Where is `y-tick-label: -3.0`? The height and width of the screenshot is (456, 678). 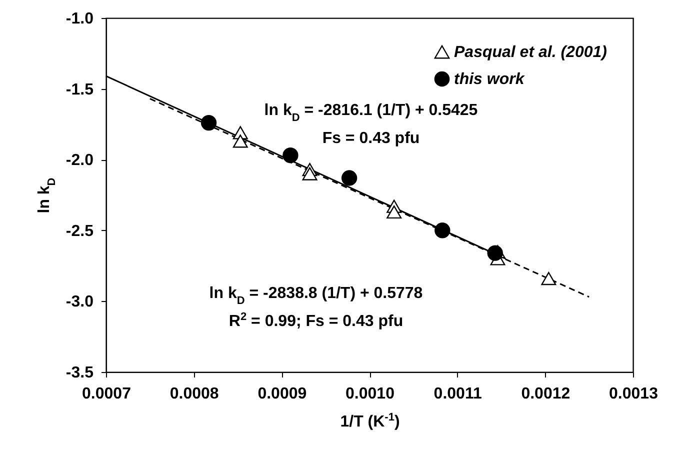
y-tick-label: -3.0 is located at coordinates (80, 302).